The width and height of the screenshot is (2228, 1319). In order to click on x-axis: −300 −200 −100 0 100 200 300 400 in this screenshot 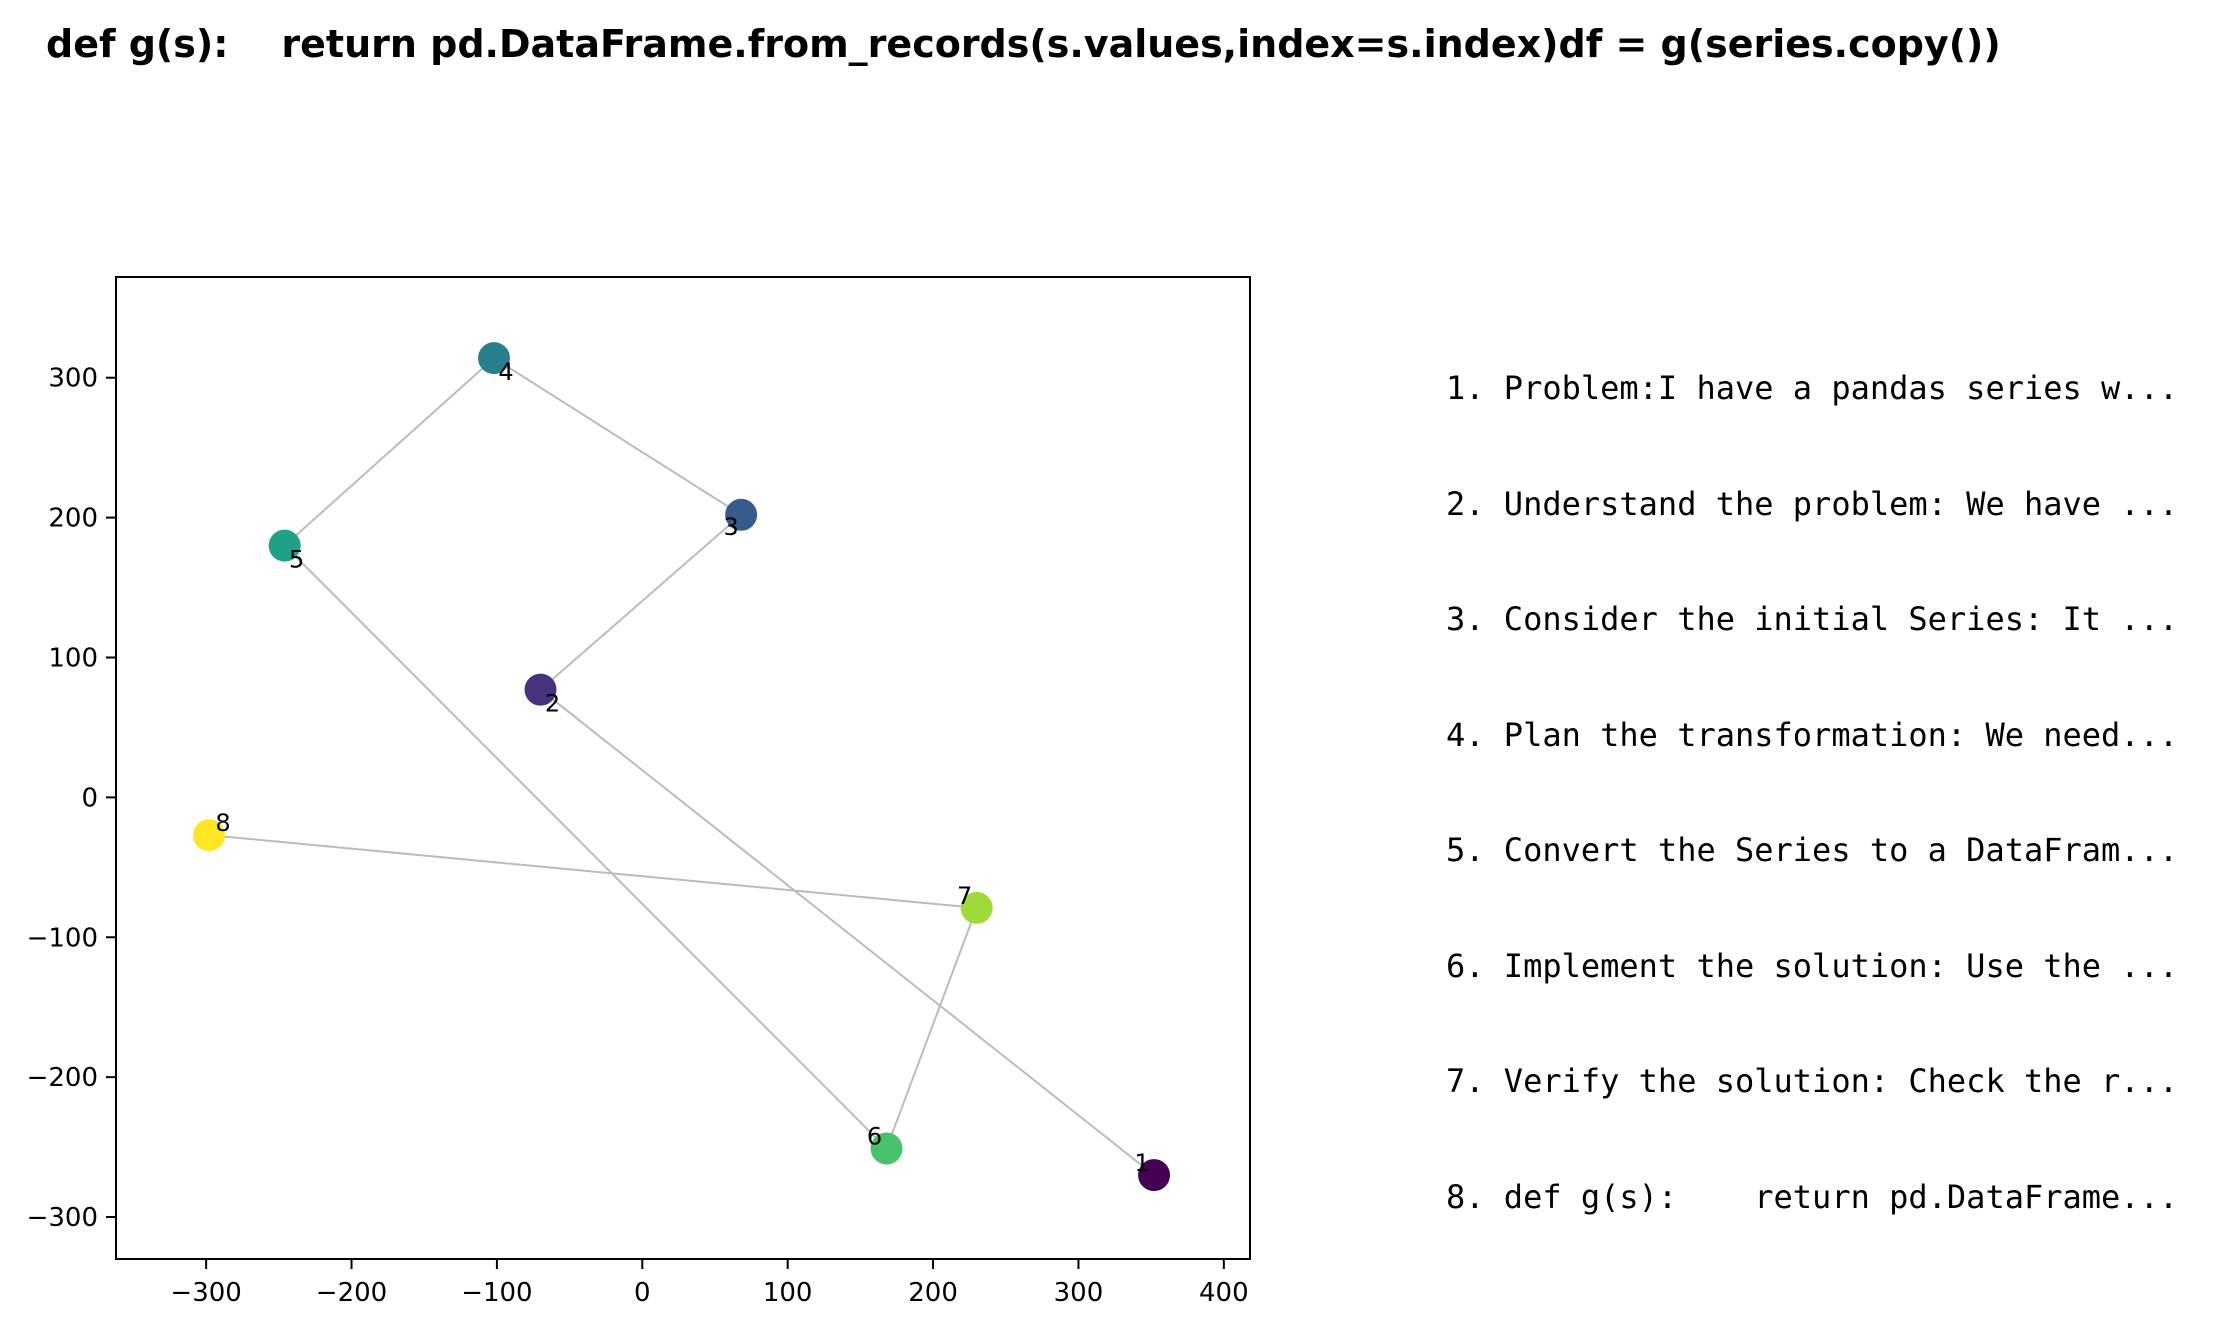, I will do `click(709, 1283)`.